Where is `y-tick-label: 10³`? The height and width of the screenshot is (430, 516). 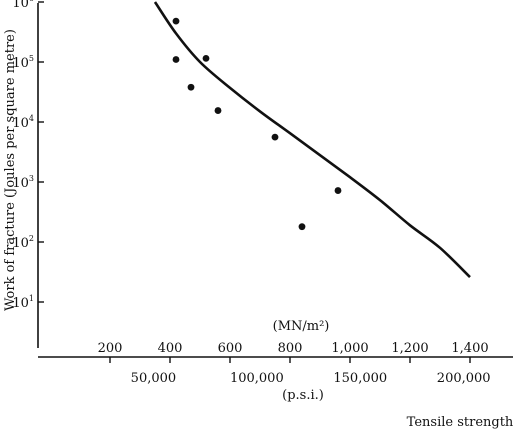 y-tick-label: 10³ is located at coordinates (23, 182).